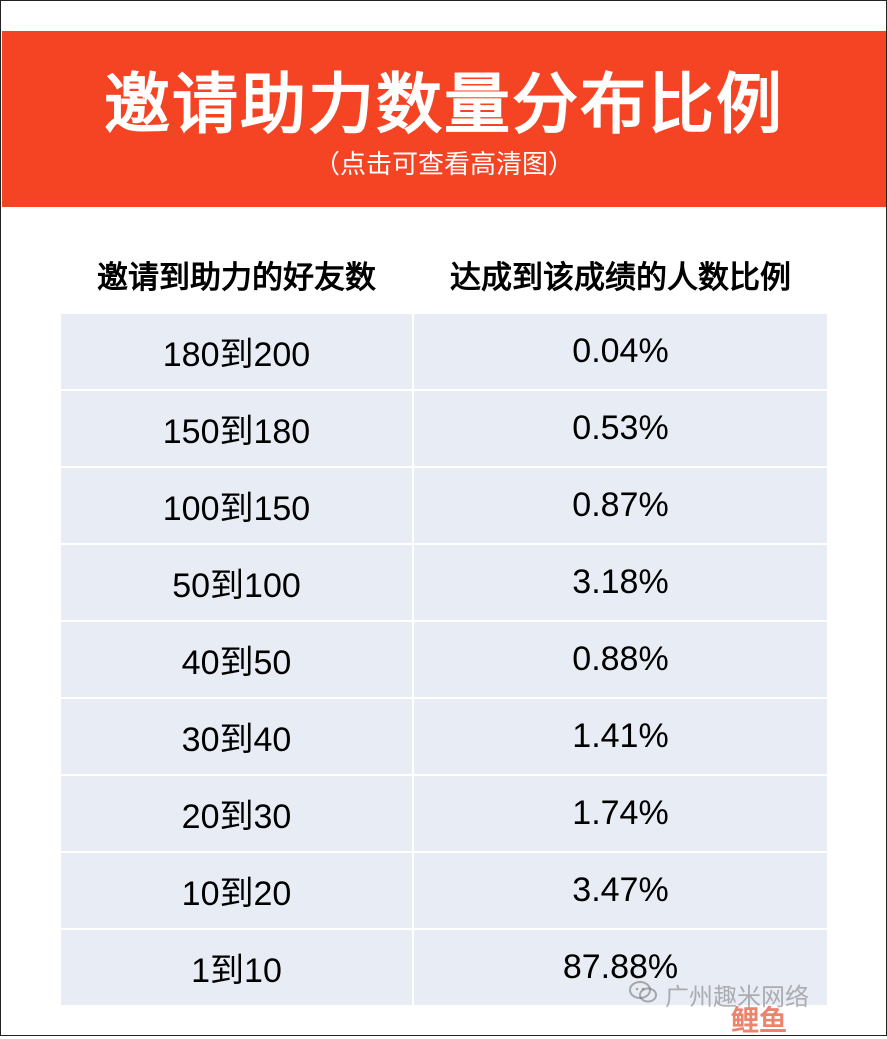 This screenshot has width=887, height=1039. I want to click on range-cell: 100到150, so click(237, 505).